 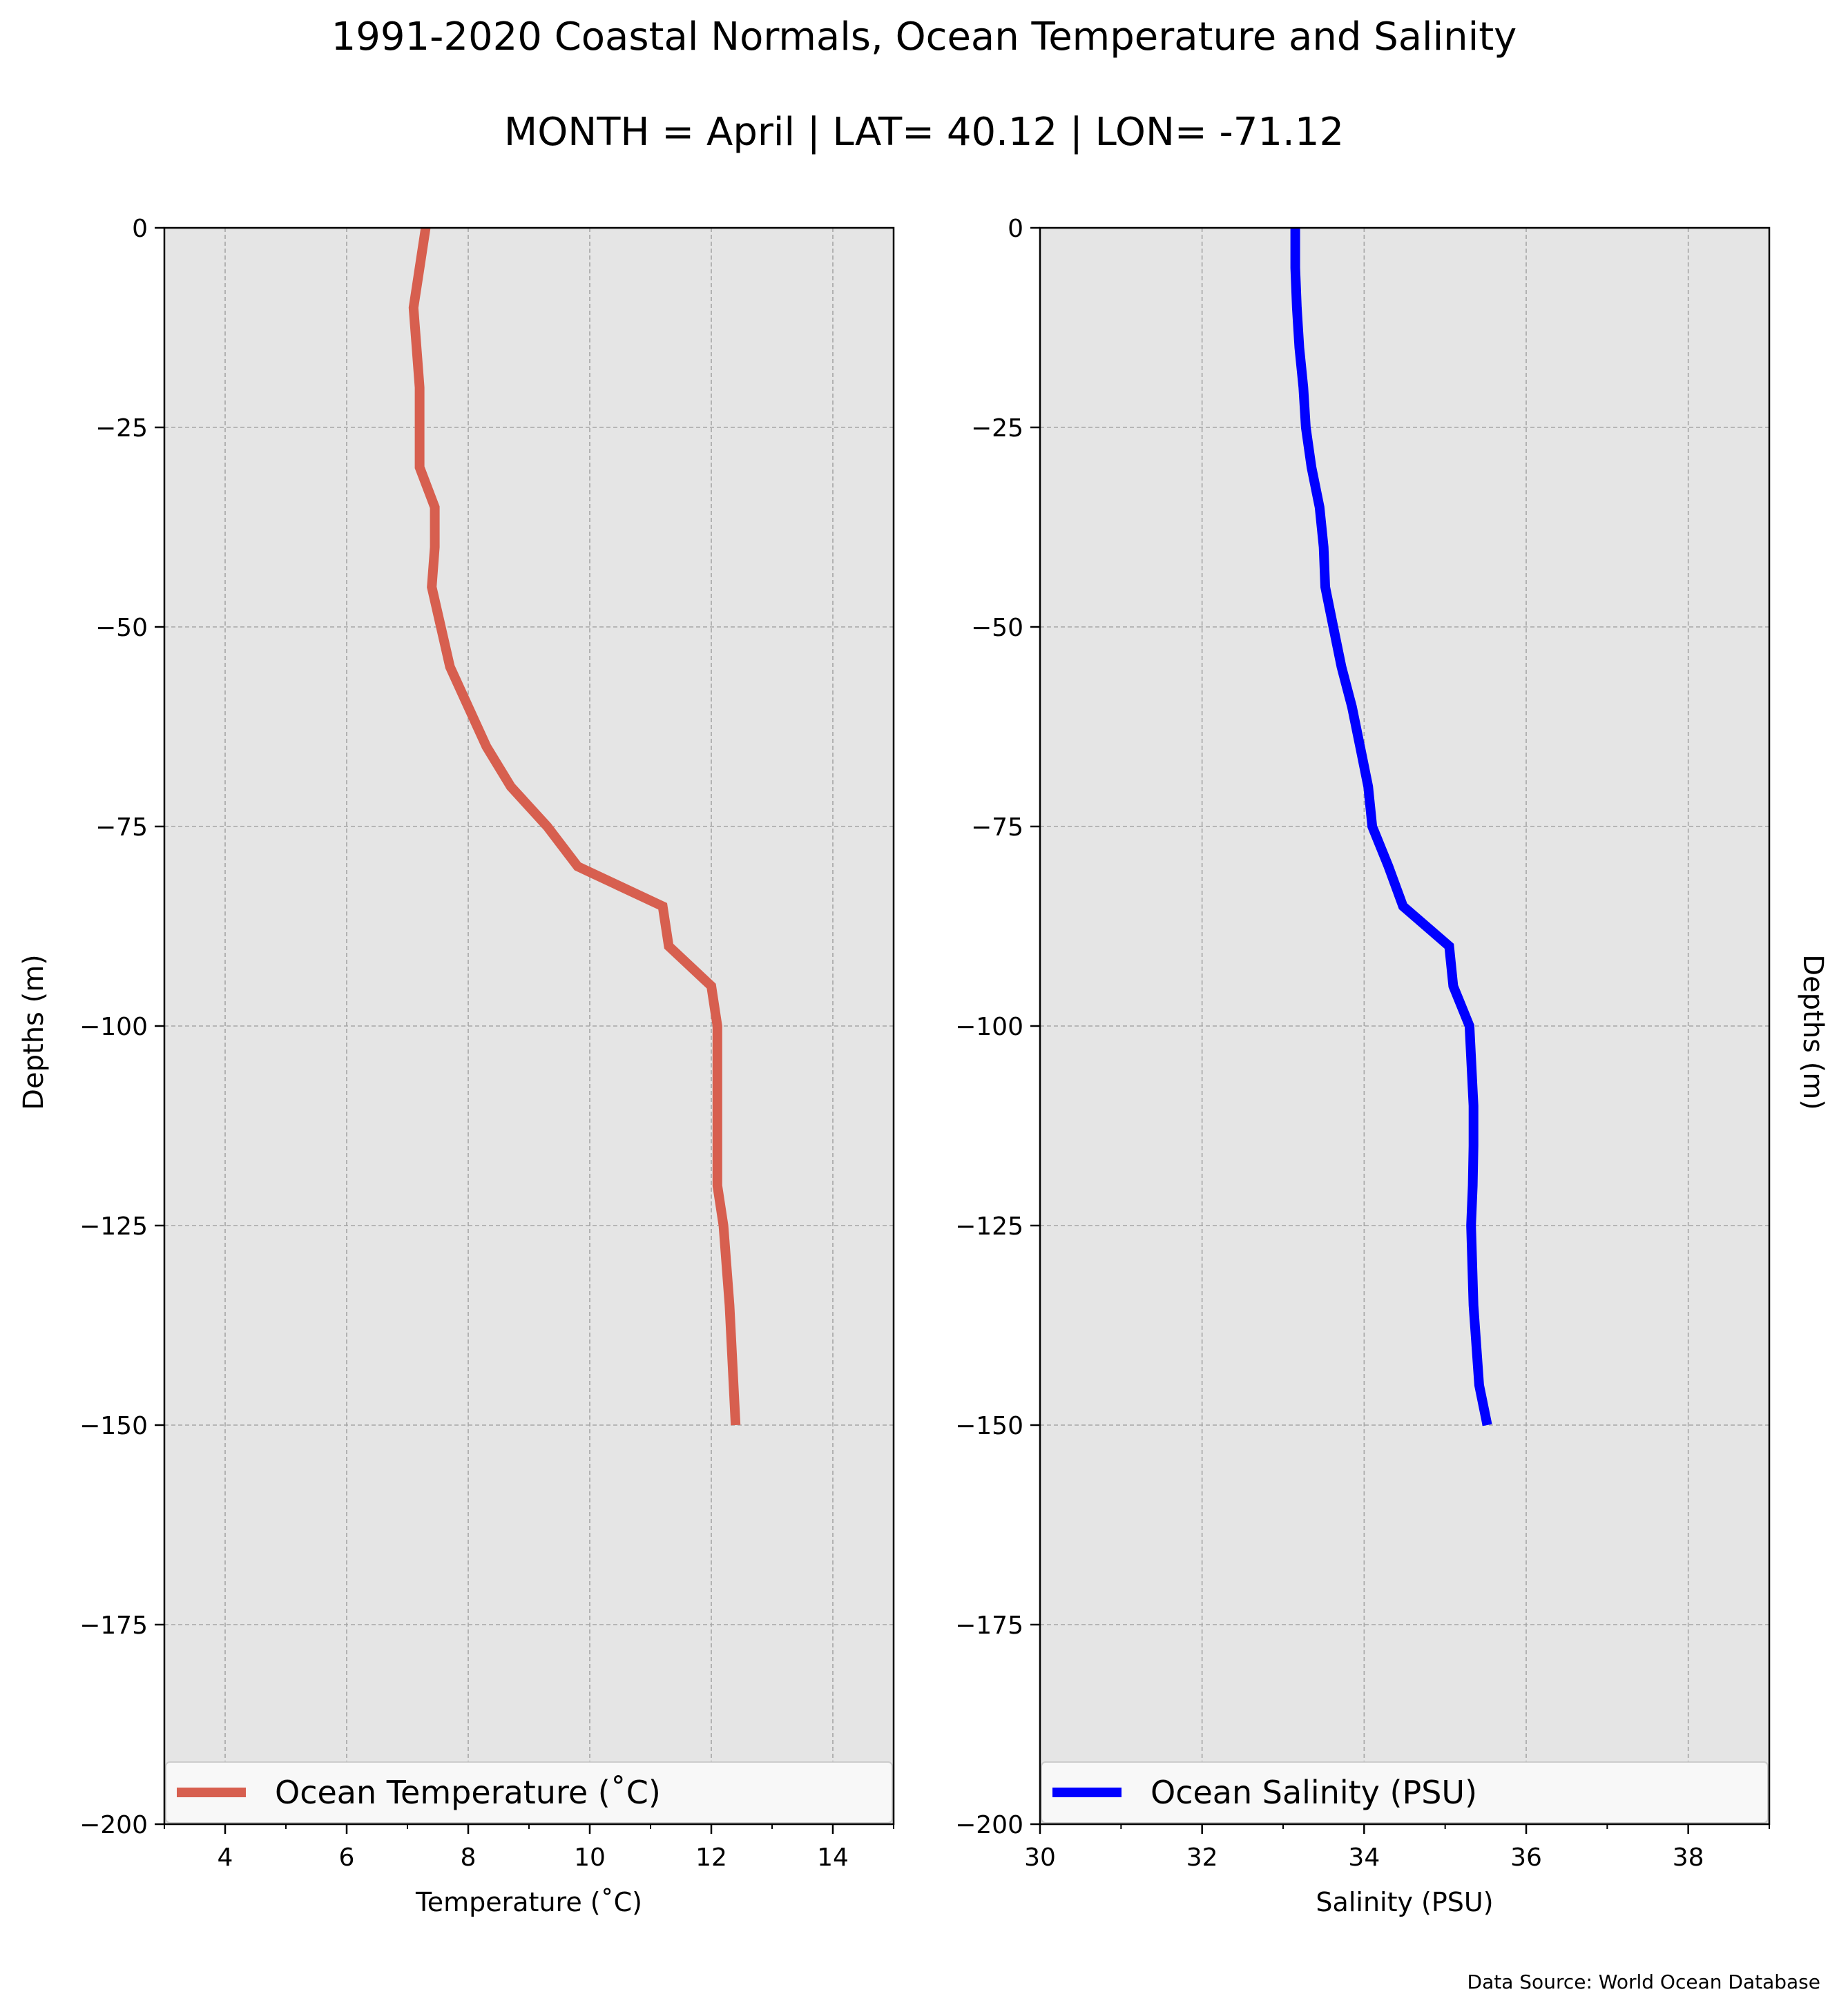 I want to click on legend-label: Ocean Salinity (PSU), so click(x=1314, y=1792).